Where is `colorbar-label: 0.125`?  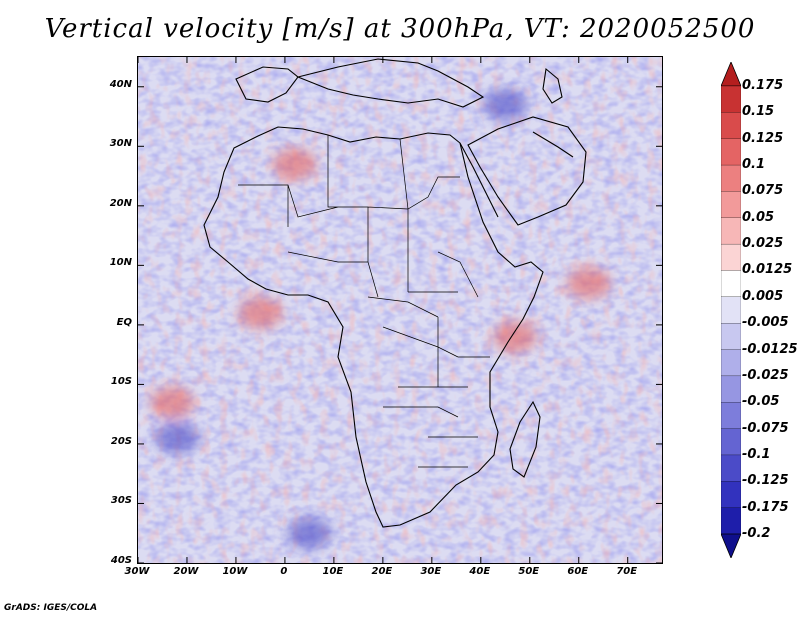
colorbar-label: 0.125 is located at coordinates (763, 138).